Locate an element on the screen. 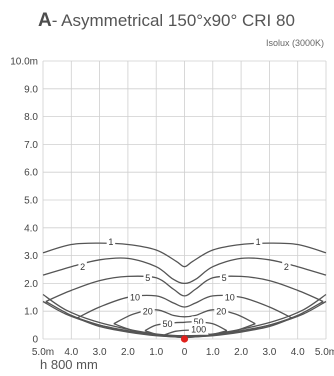  contour-line-5-upper is located at coordinates (184, 289).